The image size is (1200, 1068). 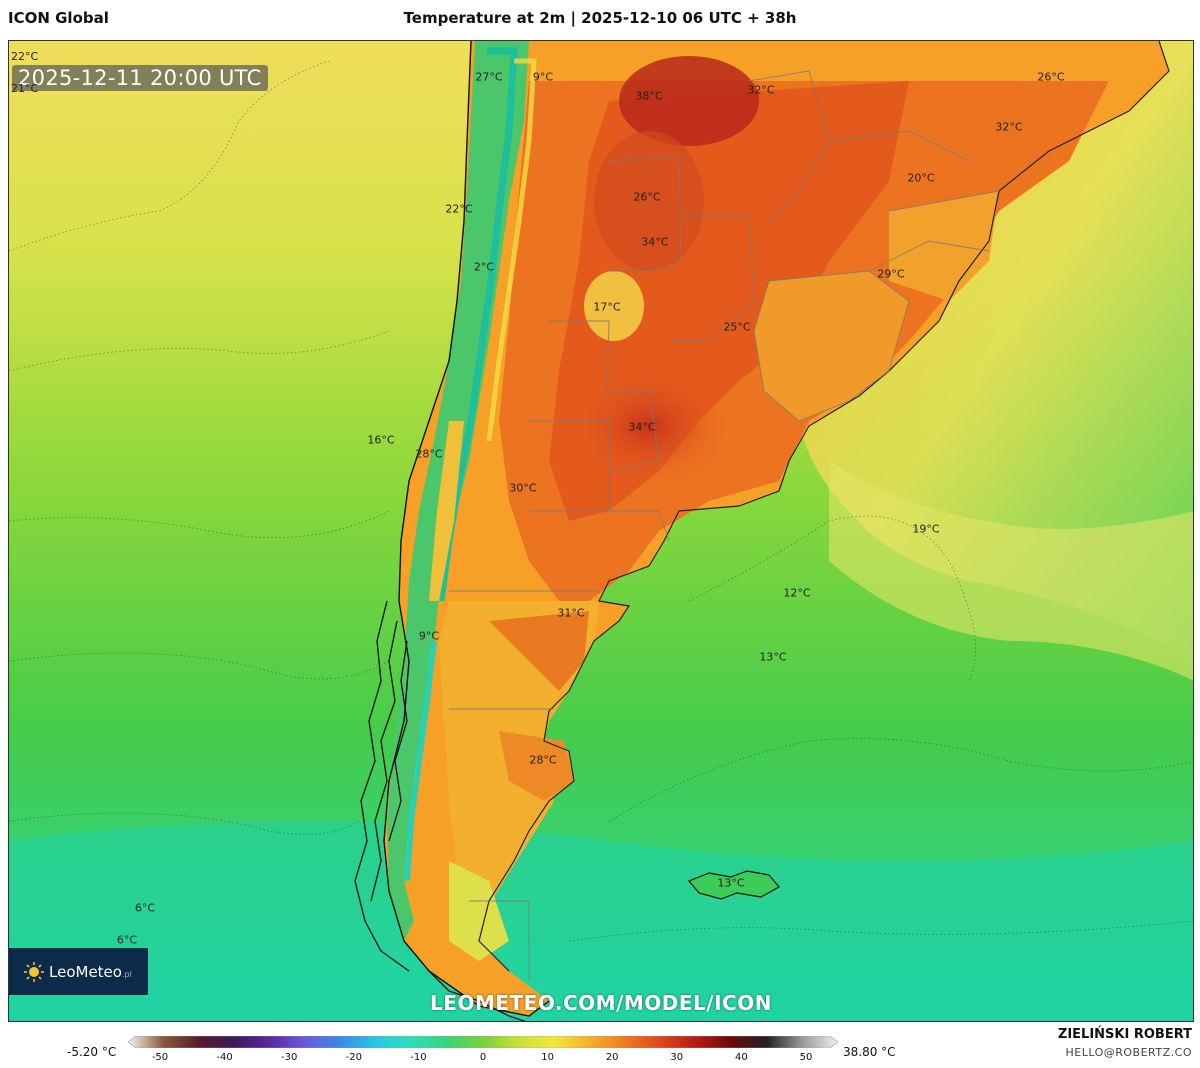 I want to click on sun-icon, so click(x=34, y=972).